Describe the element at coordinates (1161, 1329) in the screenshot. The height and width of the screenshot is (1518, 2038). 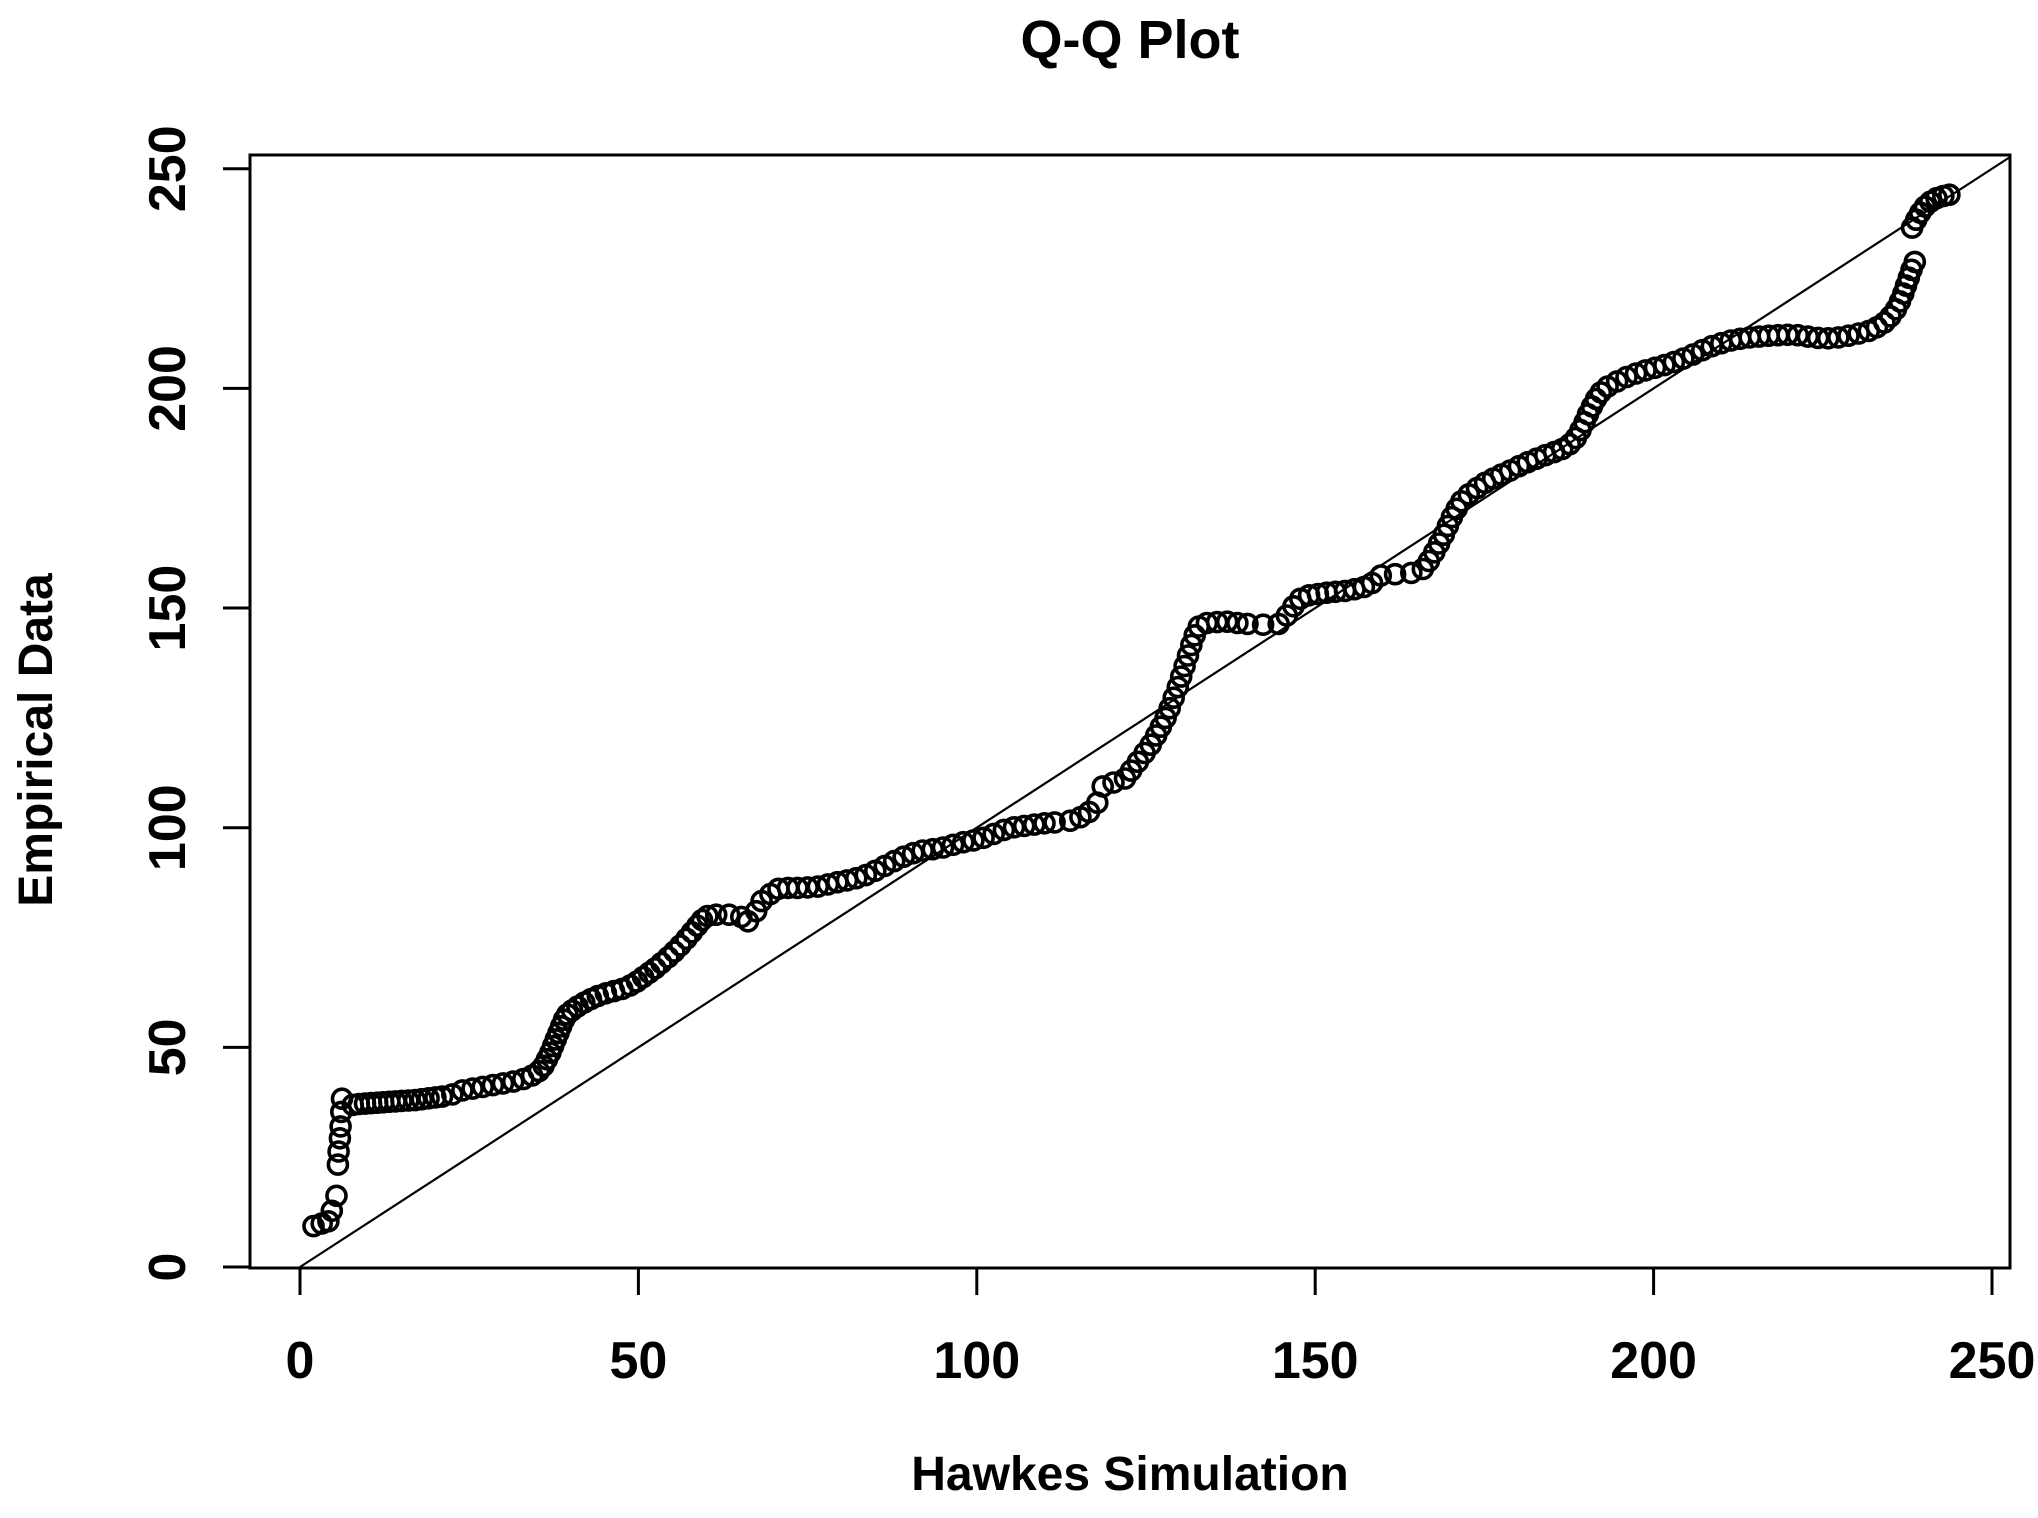
I see `x-axis-ticks: 0 50 100 150 200 250` at that location.